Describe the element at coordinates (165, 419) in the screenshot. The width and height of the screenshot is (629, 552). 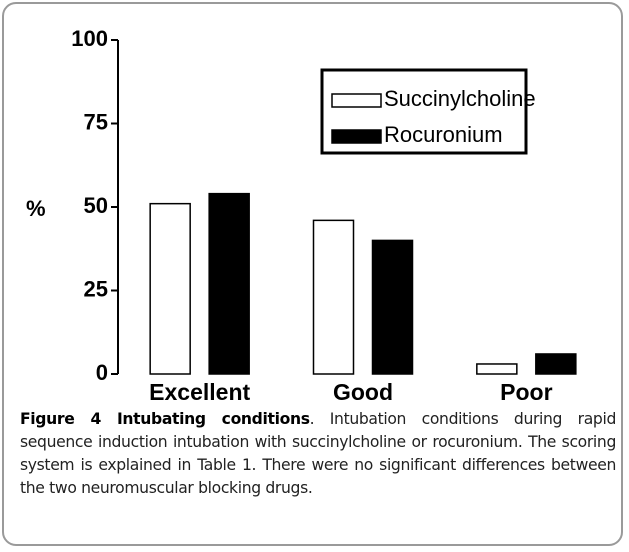
I see `caption-label: Figure 4 Intubating conditions` at that location.